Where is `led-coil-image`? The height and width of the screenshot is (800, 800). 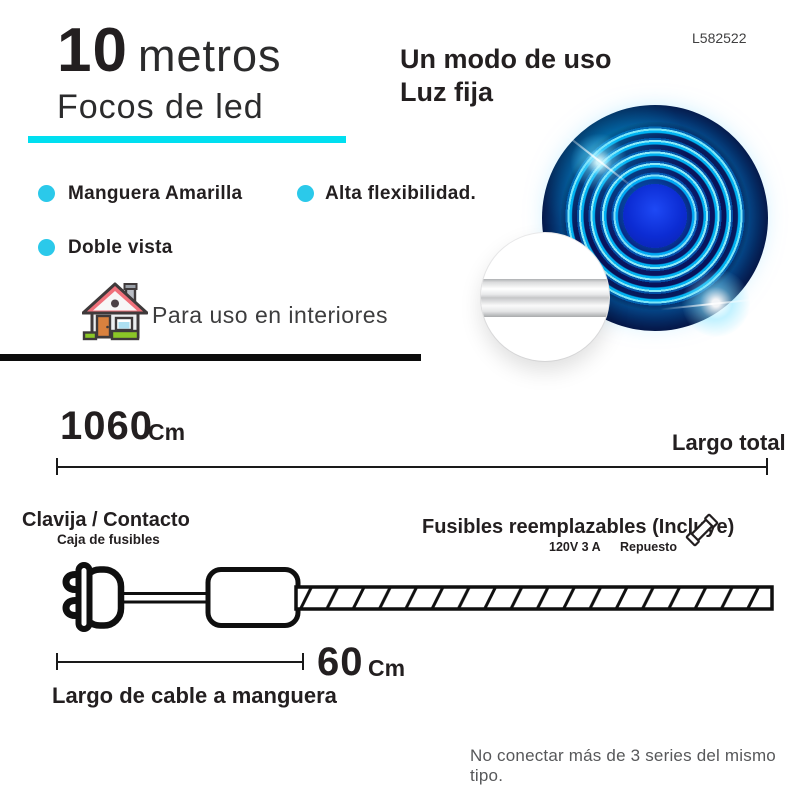 led-coil-image is located at coordinates (655, 221).